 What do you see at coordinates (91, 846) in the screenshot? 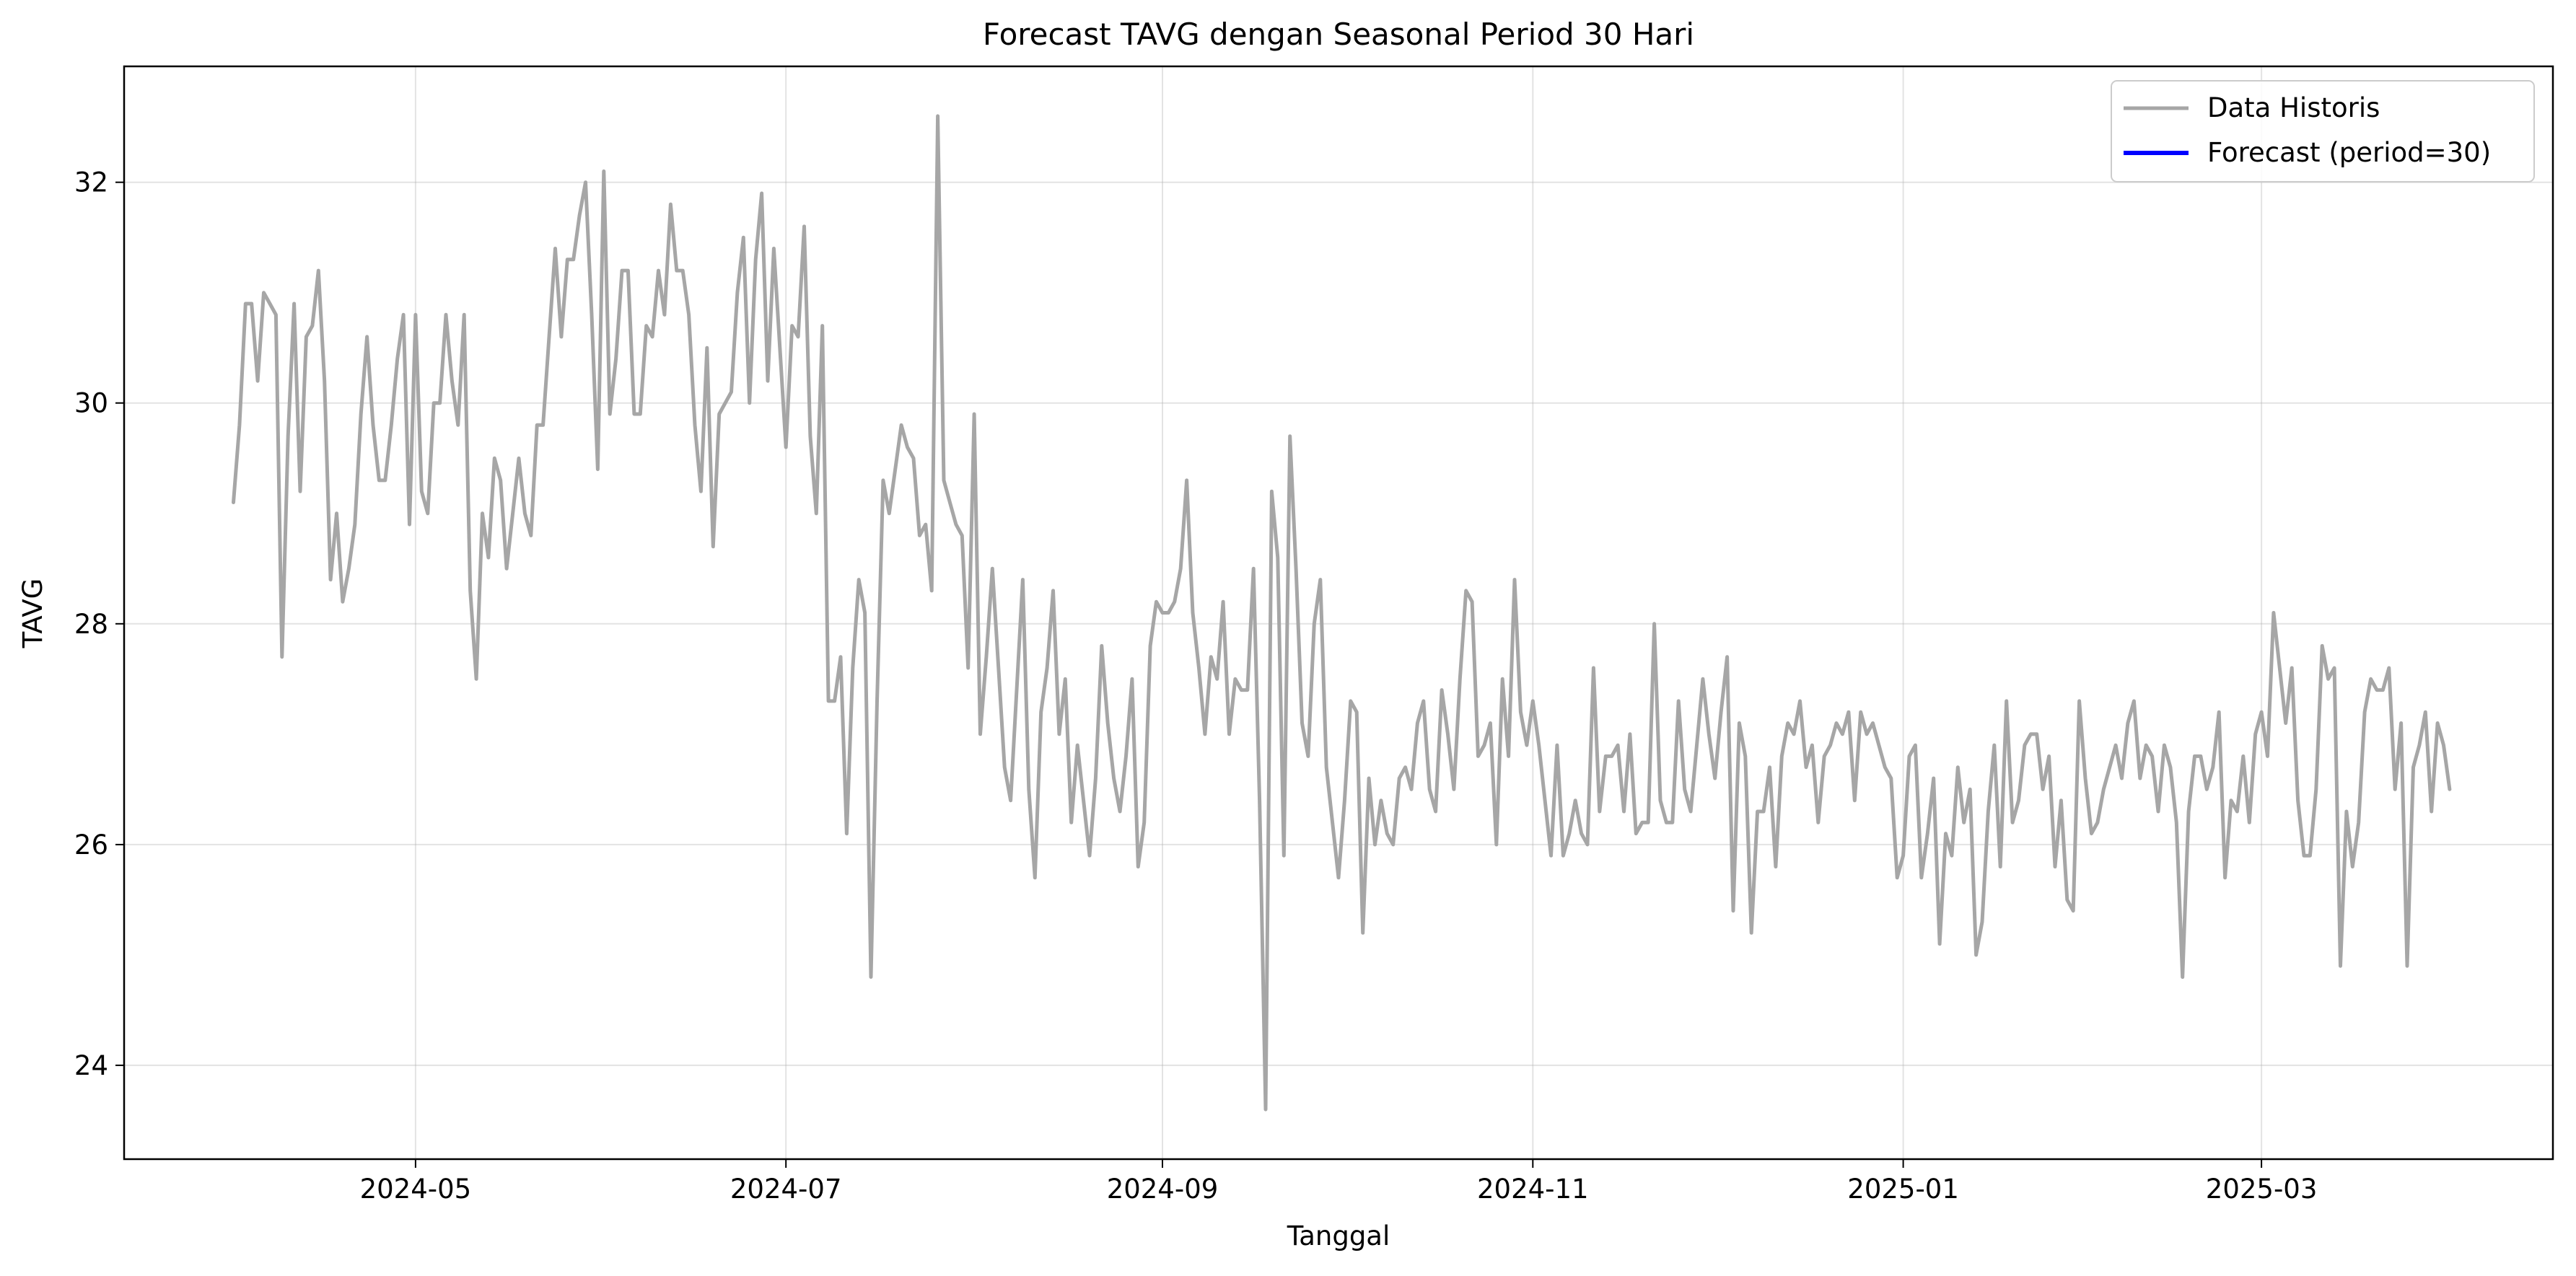
I see `y-tick-label: 26` at bounding box center [91, 846].